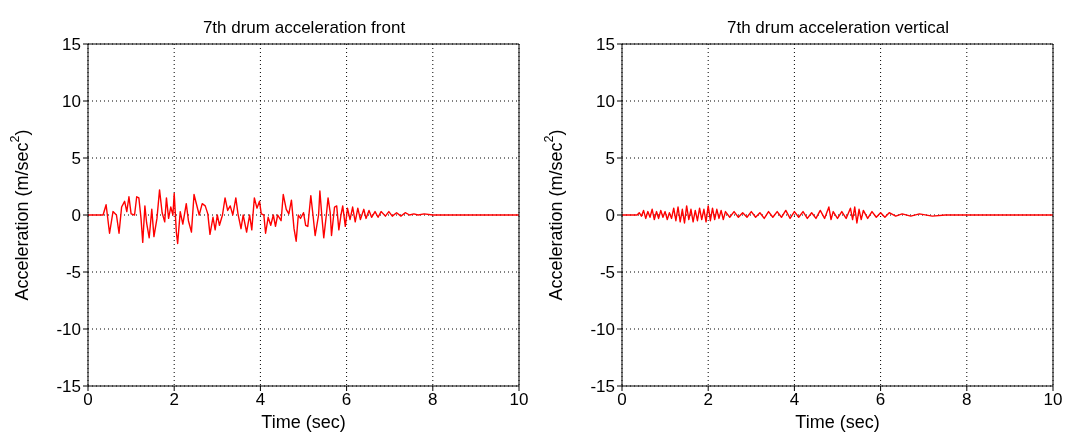 The height and width of the screenshot is (434, 1068). Describe the element at coordinates (837, 28) in the screenshot. I see `chart-title: 7th drum acceleration vertical` at that location.